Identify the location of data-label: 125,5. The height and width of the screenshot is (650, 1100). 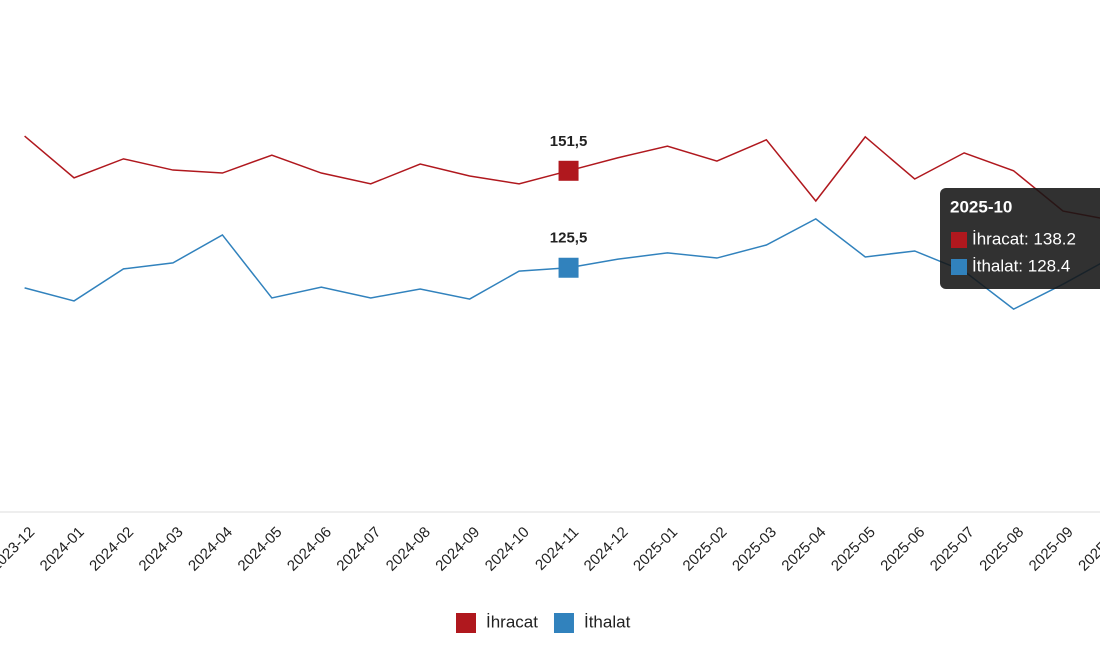
(569, 238).